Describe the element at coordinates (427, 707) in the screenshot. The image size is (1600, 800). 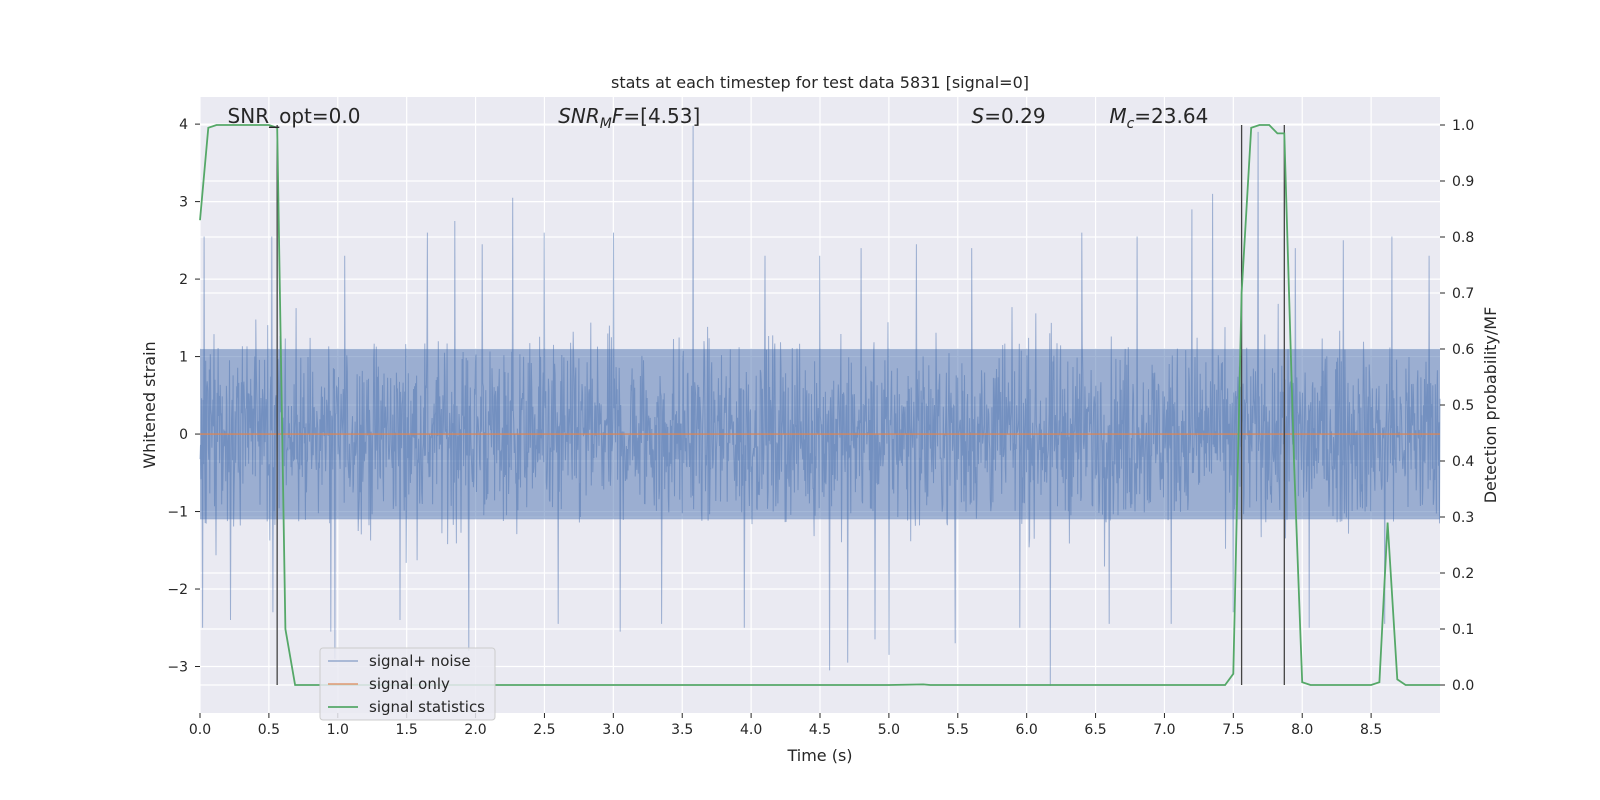
I see `legend-label-stats: signal statistics` at that location.